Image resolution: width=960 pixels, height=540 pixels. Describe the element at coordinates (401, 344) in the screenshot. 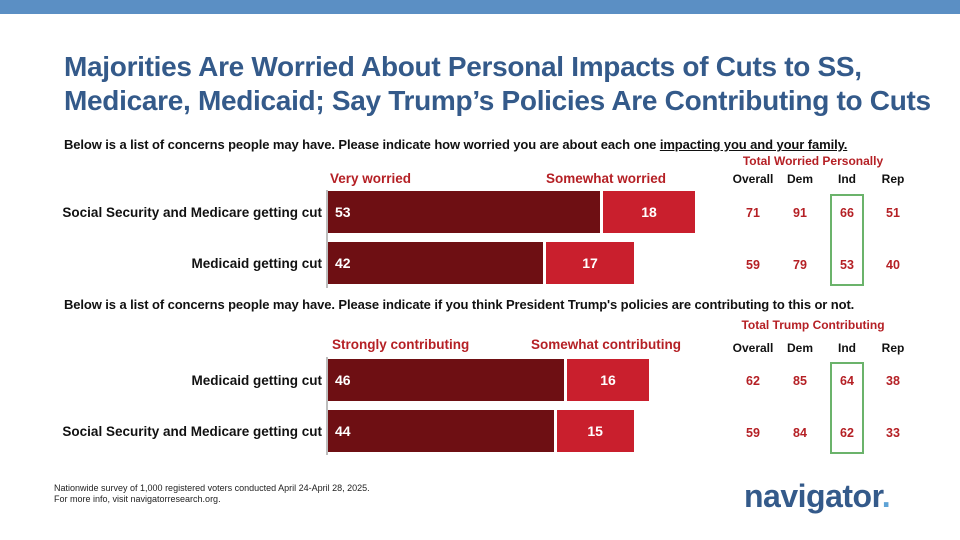

I see `legend-strongly-contributing: Strongly contributing` at that location.